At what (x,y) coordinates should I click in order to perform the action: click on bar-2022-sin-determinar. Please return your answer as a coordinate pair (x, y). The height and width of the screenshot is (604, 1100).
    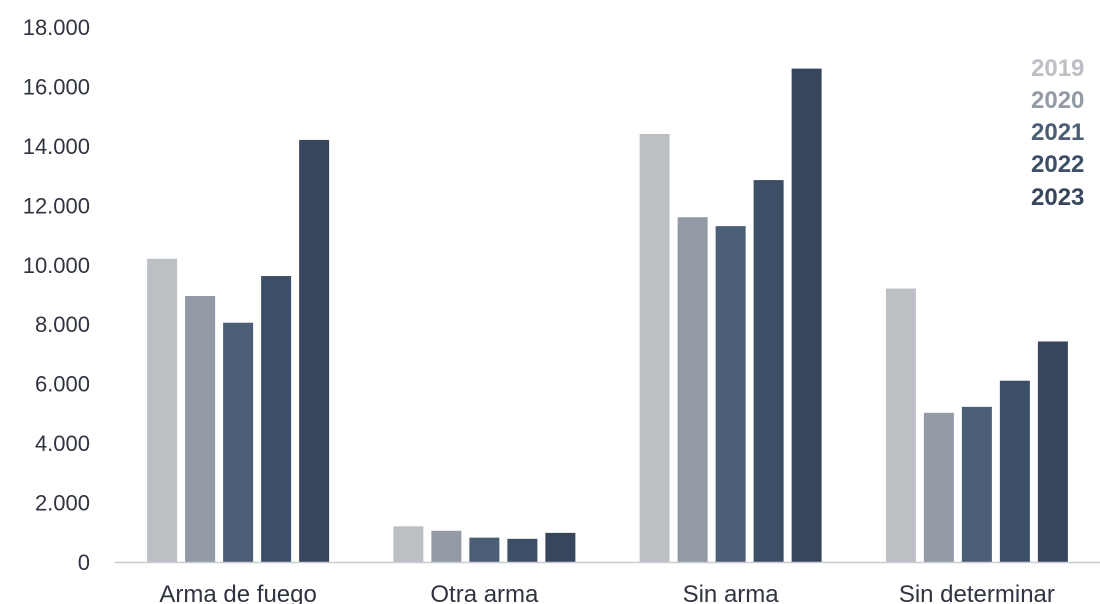
    Looking at the image, I should click on (1014, 471).